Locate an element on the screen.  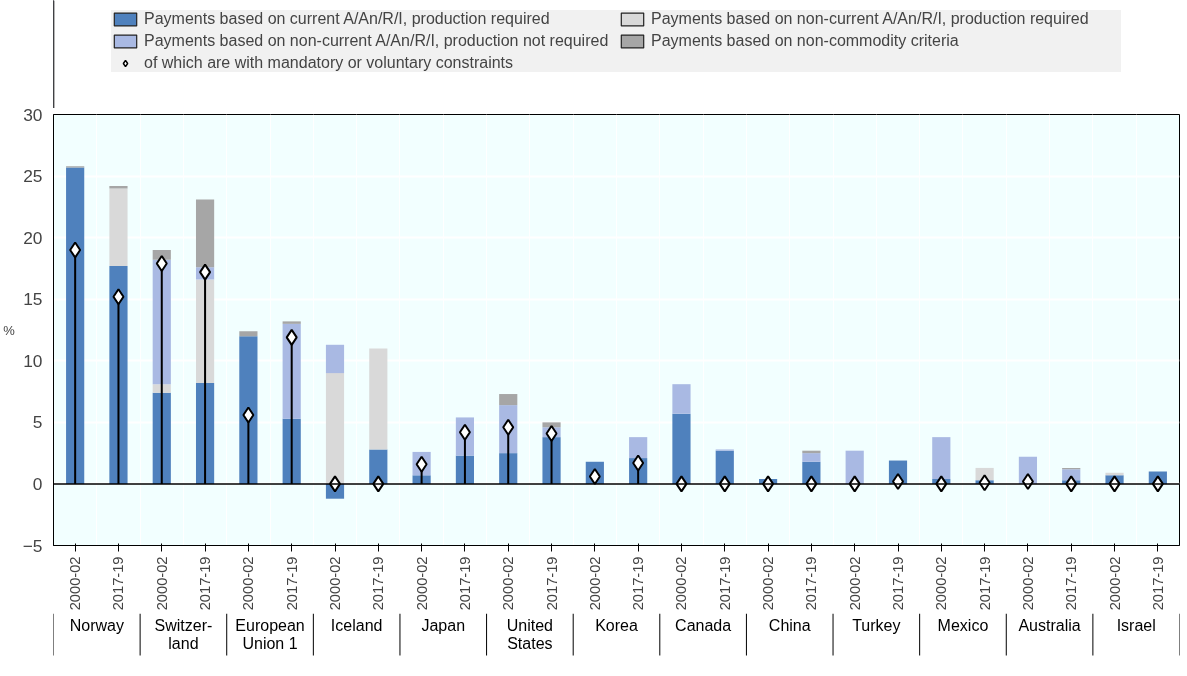
legend-label: Payments based on non-commodity criteria is located at coordinates (805, 41).